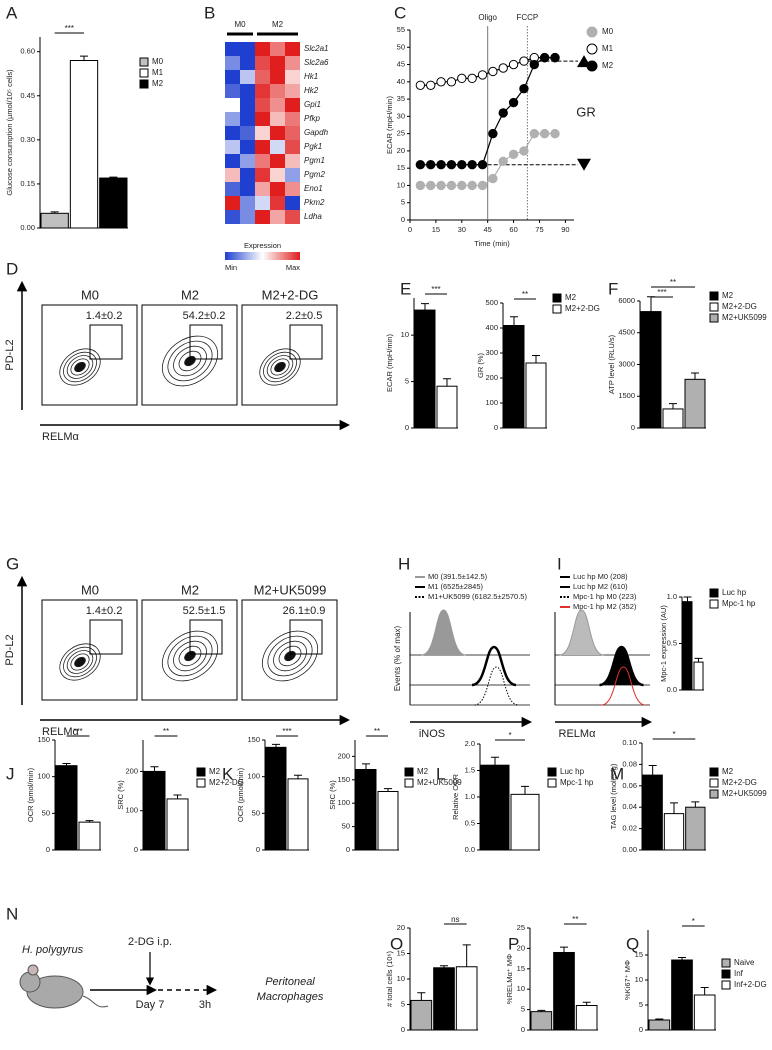  Describe the element at coordinates (401, 184) in the screenshot. I see `y-tick-label: 10` at that location.